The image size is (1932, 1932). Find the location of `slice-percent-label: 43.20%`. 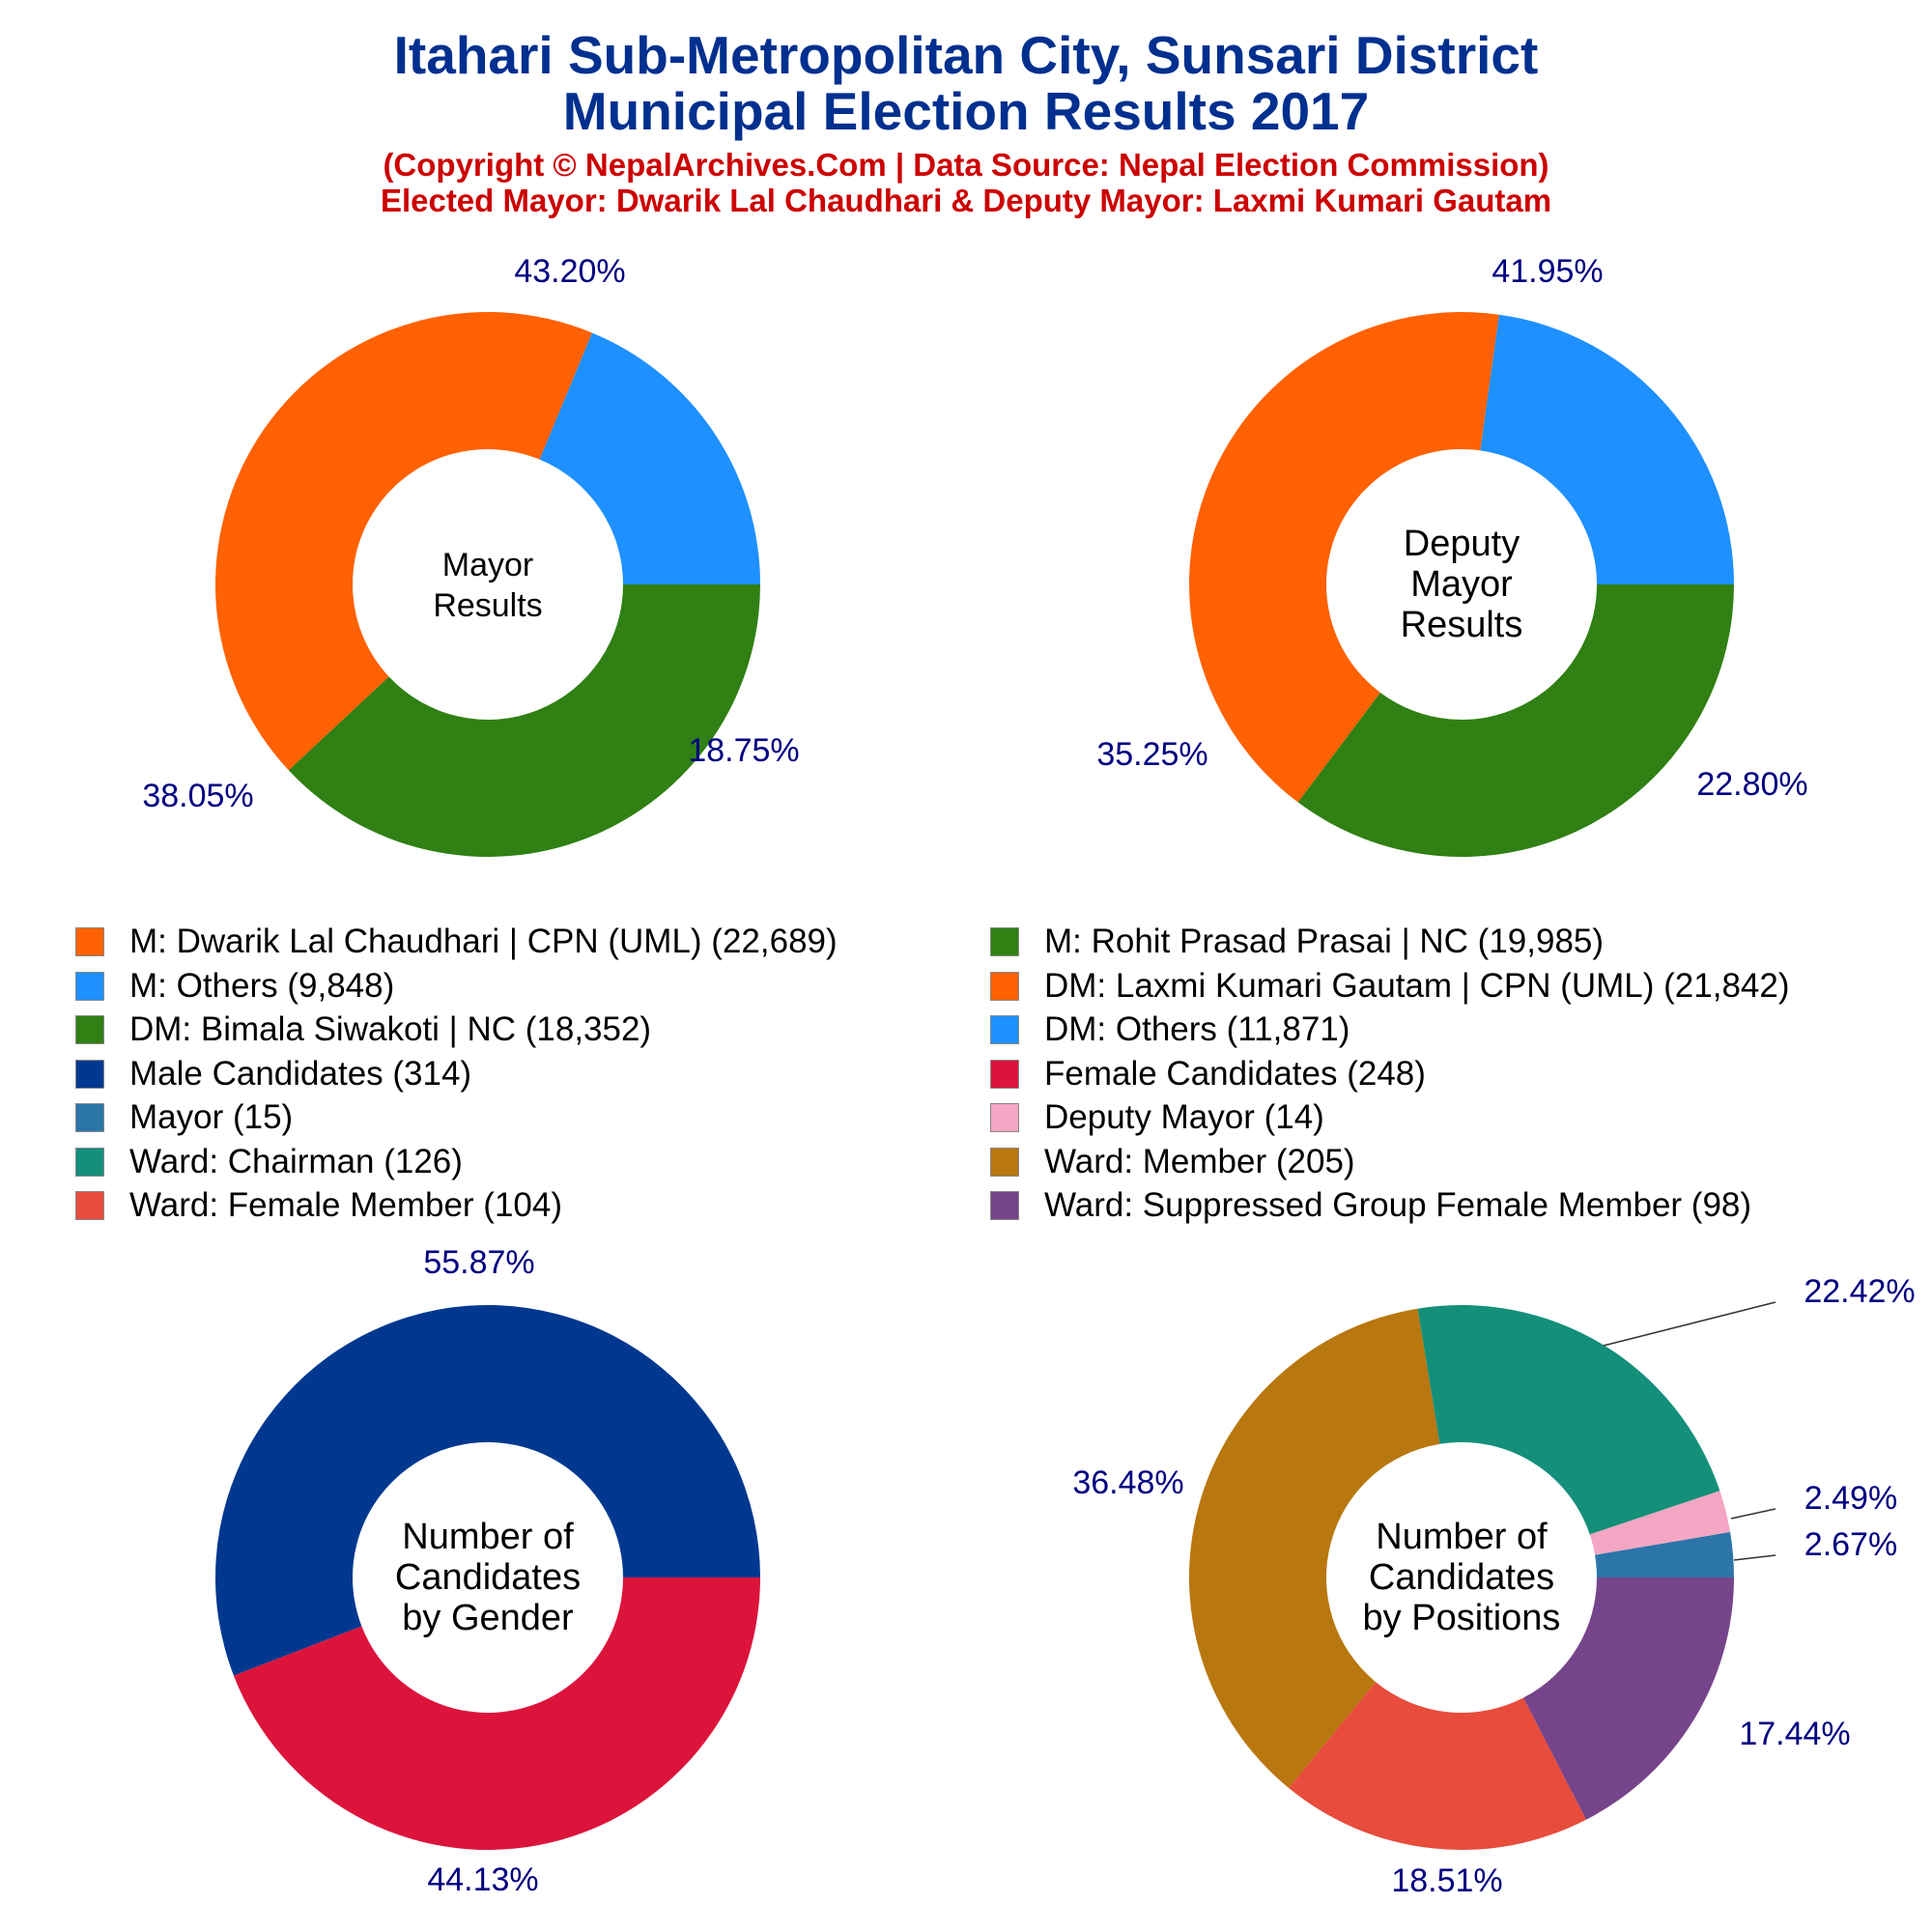

slice-percent-label: 43.20% is located at coordinates (569, 271).